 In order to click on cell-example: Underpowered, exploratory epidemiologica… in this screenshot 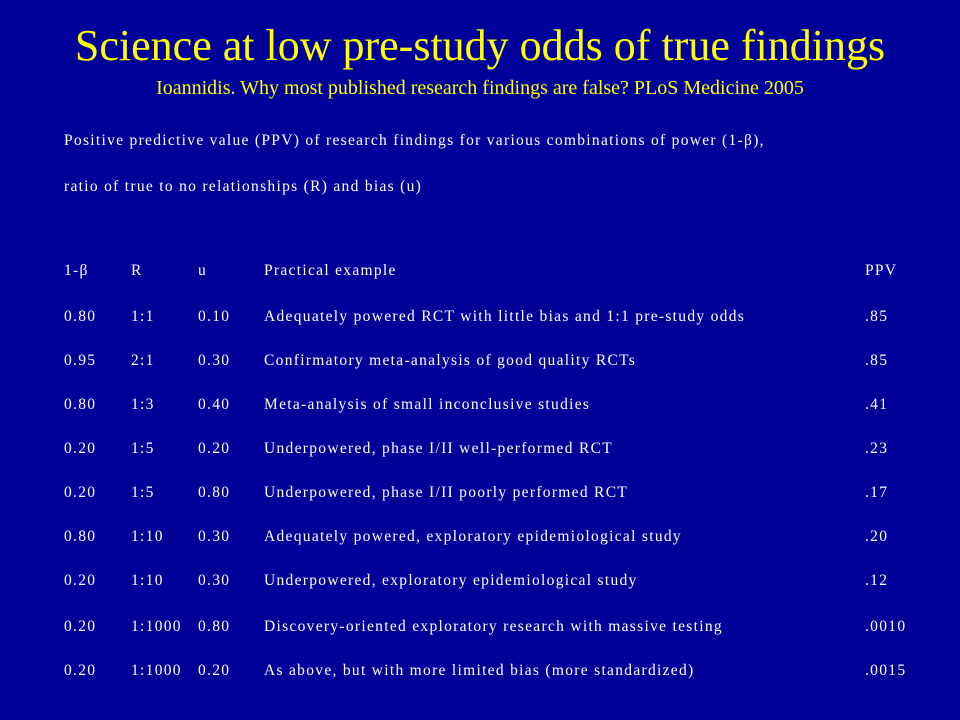, I will do `click(451, 580)`.